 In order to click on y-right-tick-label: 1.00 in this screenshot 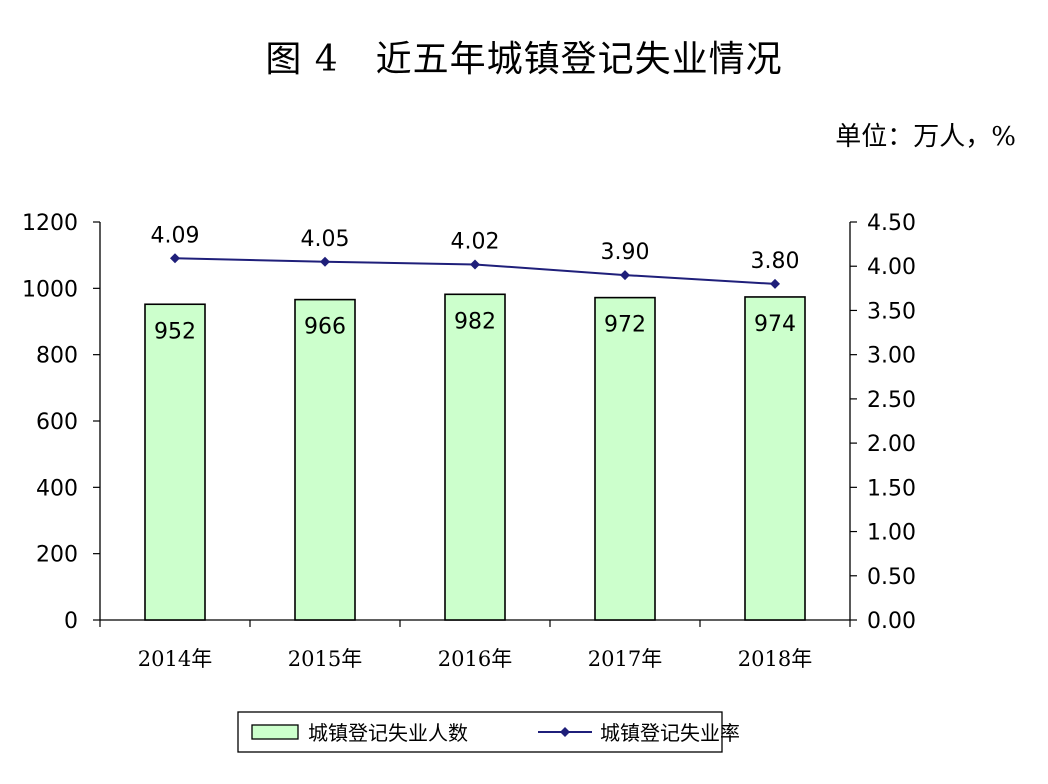, I will do `click(891, 533)`.